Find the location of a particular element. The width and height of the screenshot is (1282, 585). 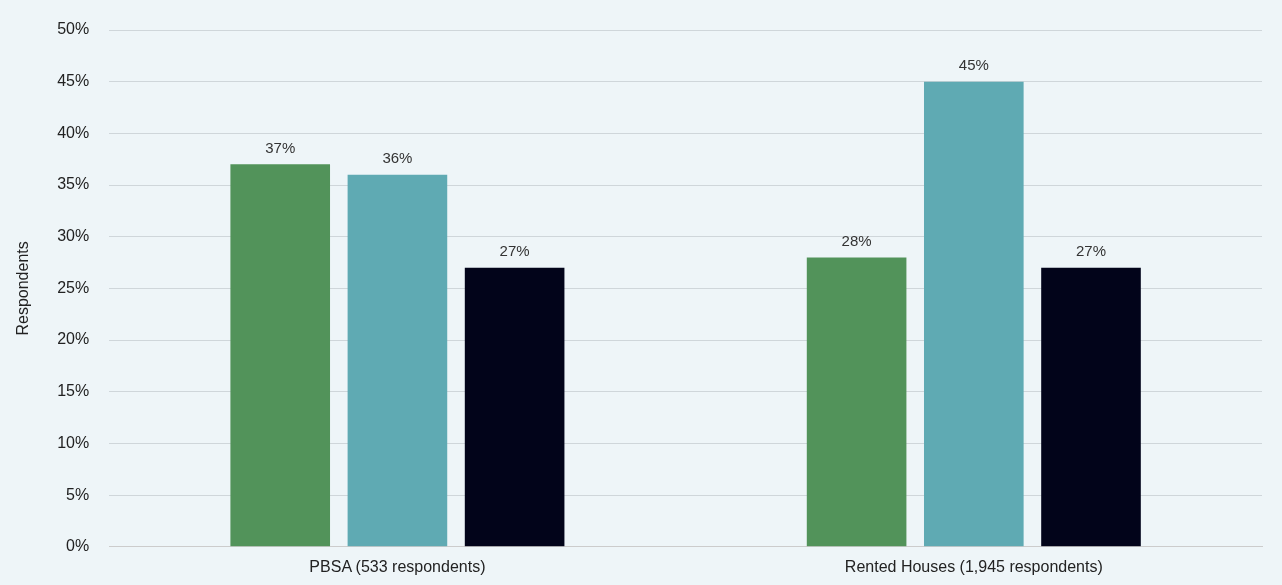

x-tick-label: PBSA (533 respondents) is located at coordinates (397, 566).